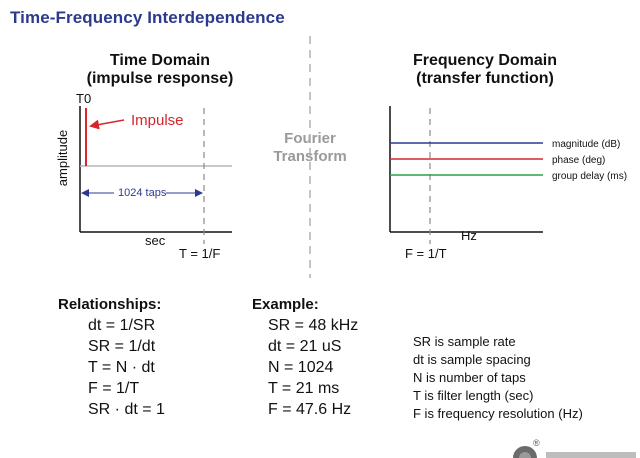 The width and height of the screenshot is (640, 458). I want to click on relationship-item: F = 1/T, so click(114, 388).